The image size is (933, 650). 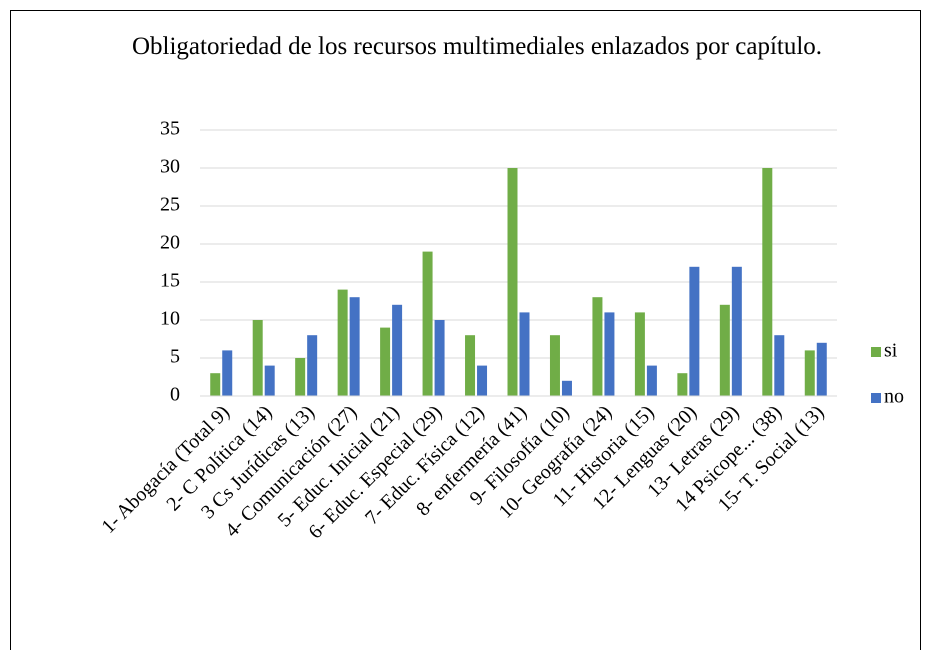 I want to click on y-tick-label: 10, so click(x=170, y=319).